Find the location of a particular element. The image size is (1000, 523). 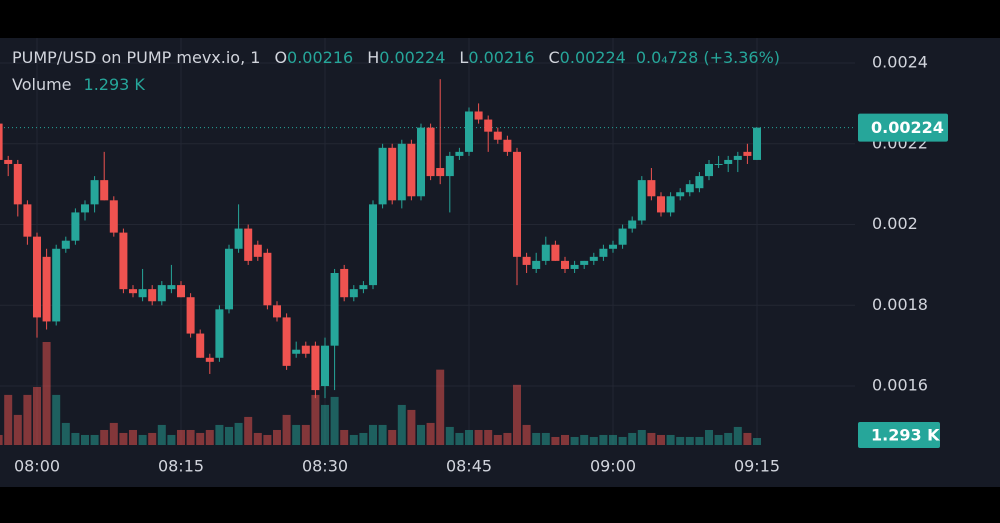

change-label: 0.0₄728 (+3.36%) is located at coordinates (708, 57).